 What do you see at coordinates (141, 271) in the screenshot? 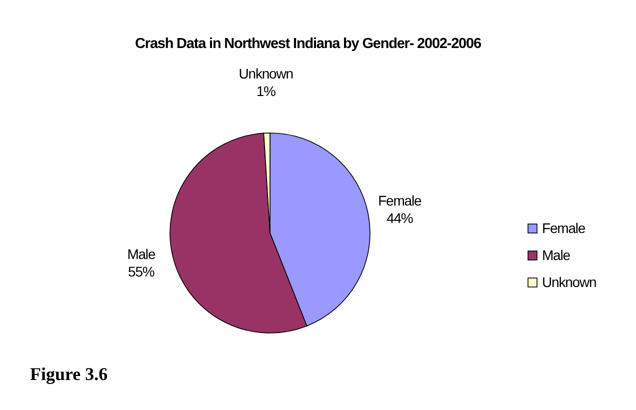
I see `data-label: 55%` at bounding box center [141, 271].